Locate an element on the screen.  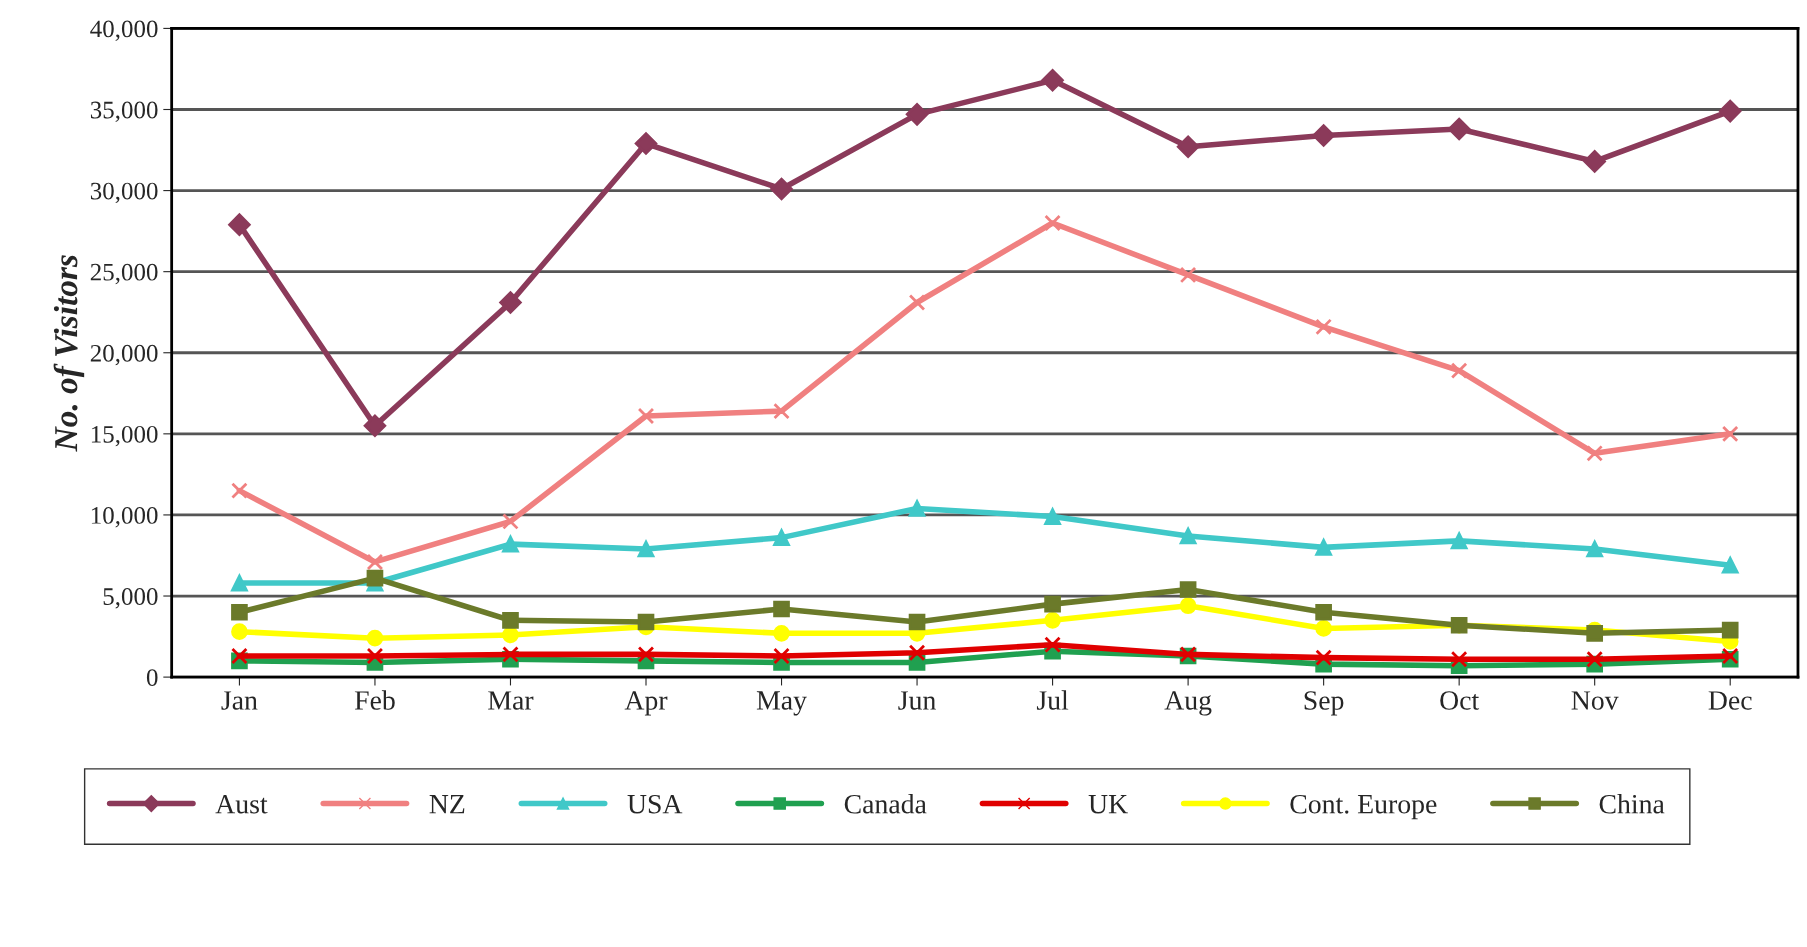
y-tick-label: 15,000 is located at coordinates (124, 436).